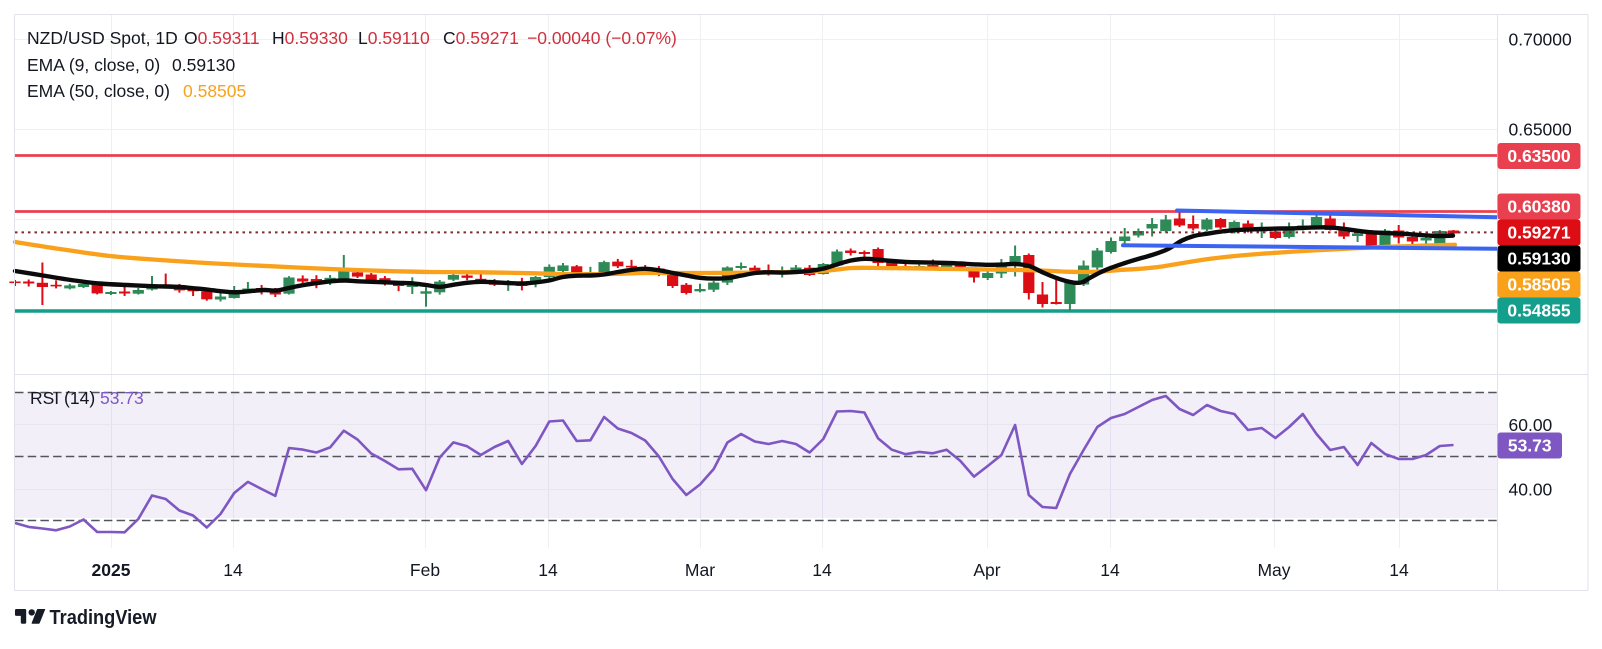  Describe the element at coordinates (98, 91) in the screenshot. I see `svg-text: EMA (50, close, 0)` at that location.